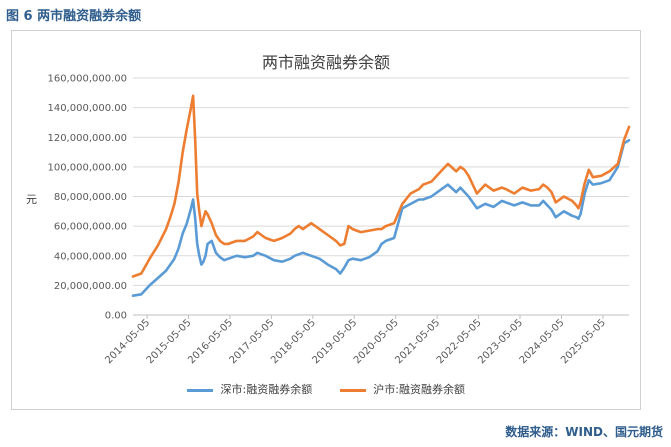 This screenshot has width=671, height=447. What do you see at coordinates (200, 390) in the screenshot?
I see `legend-swatch-shenzhen` at bounding box center [200, 390].